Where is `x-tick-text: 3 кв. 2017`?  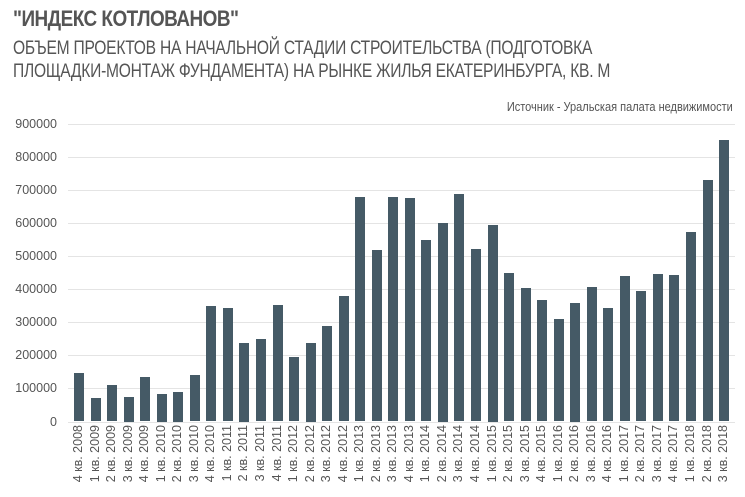 x-tick-text: 3 кв. 2017 is located at coordinates (656, 454).